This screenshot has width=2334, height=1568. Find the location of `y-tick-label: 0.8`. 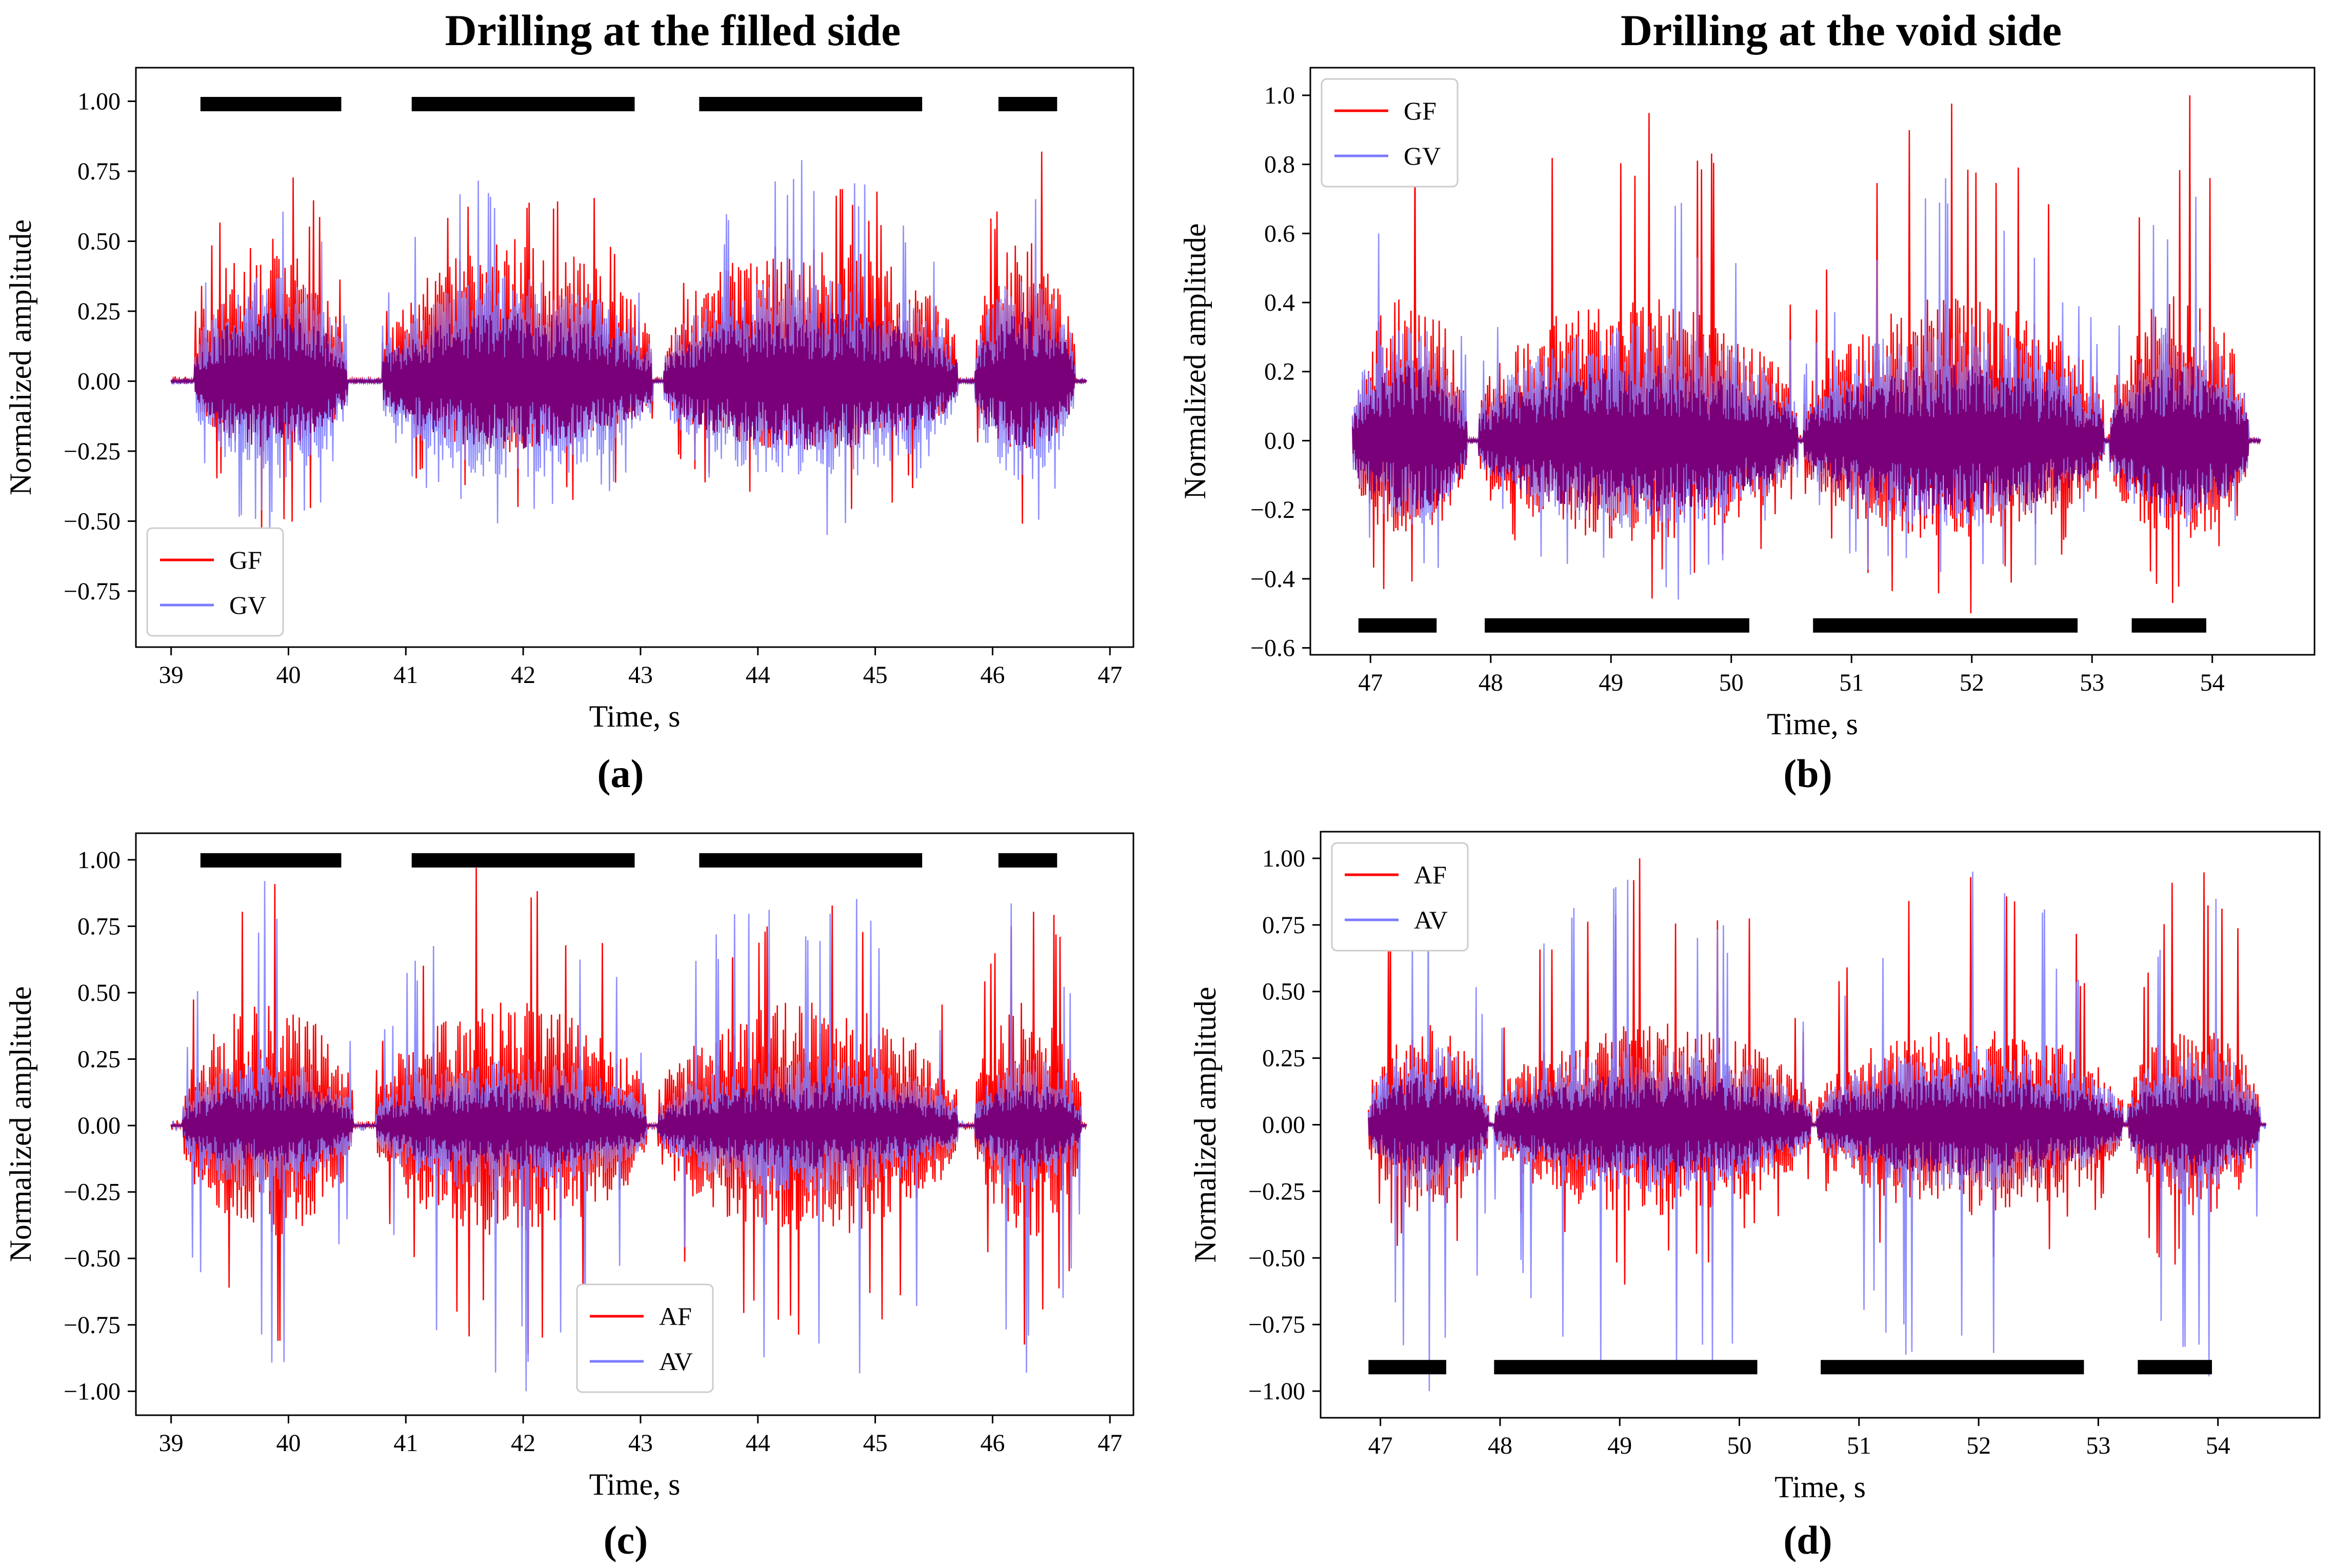

y-tick-label: 0.8 is located at coordinates (1279, 164).